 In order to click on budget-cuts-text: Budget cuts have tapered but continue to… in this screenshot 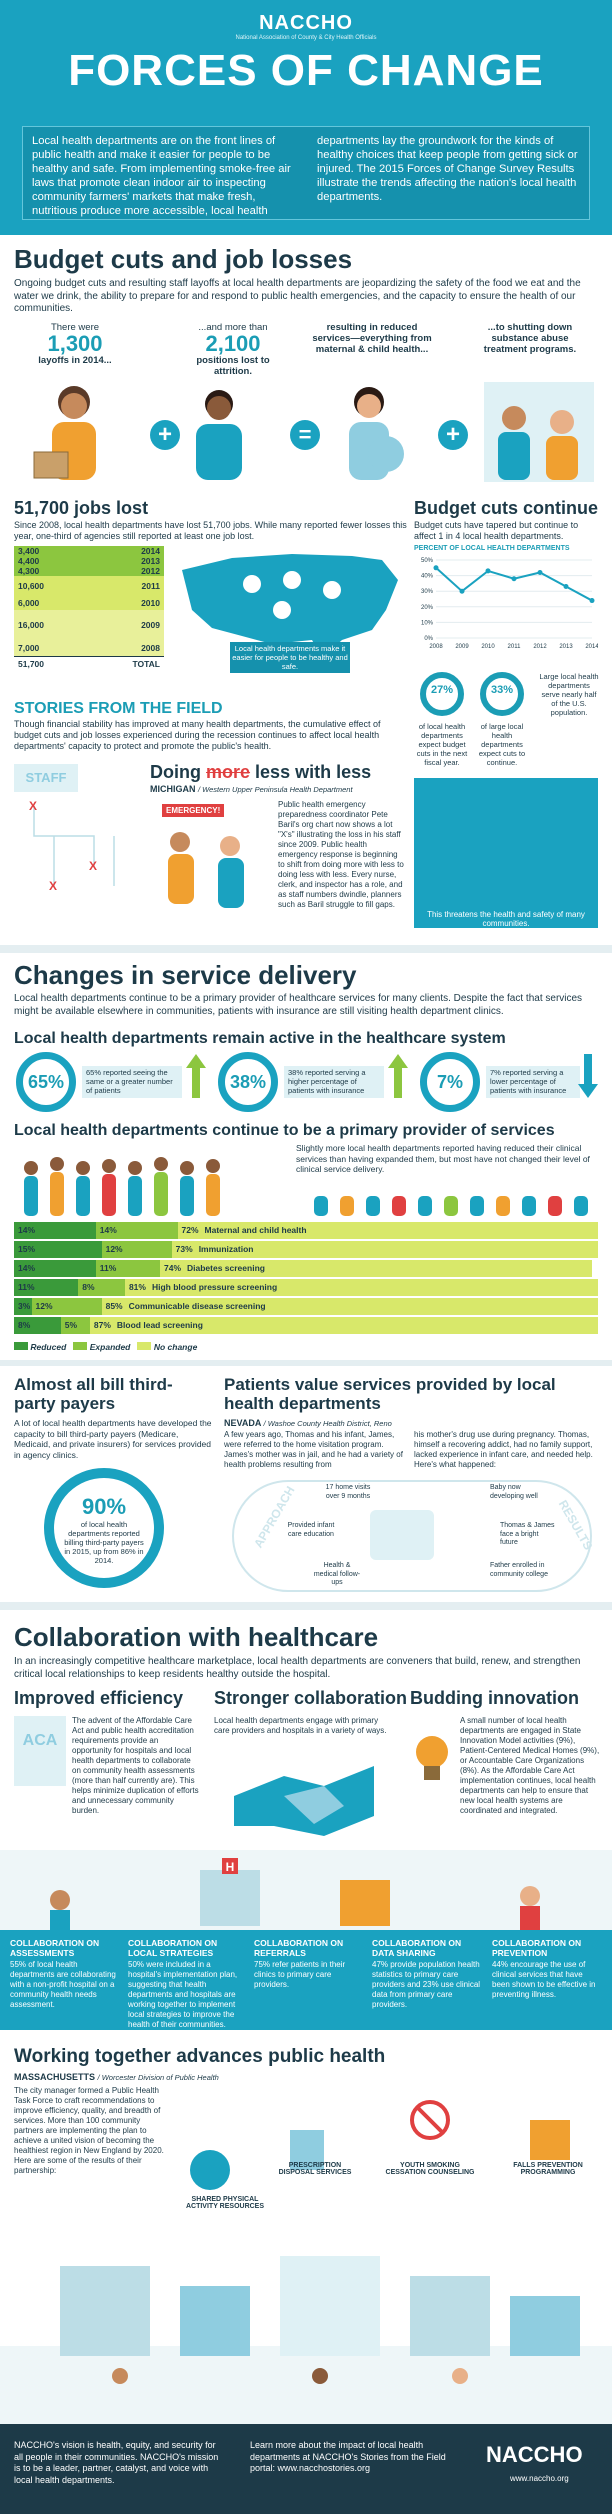, I will do `click(496, 530)`.